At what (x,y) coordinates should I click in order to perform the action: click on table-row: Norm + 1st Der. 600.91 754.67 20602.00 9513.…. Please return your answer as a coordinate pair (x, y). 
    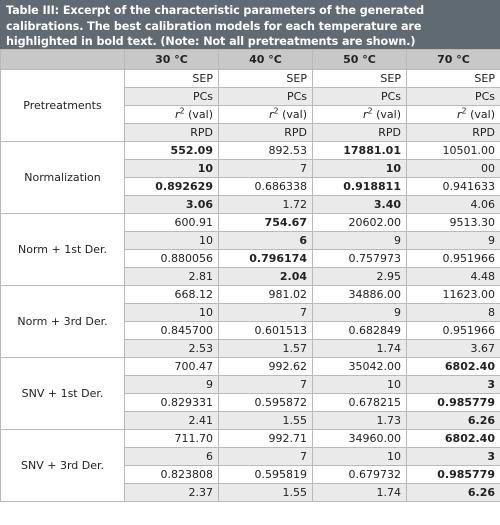
    Looking at the image, I should click on (250, 249).